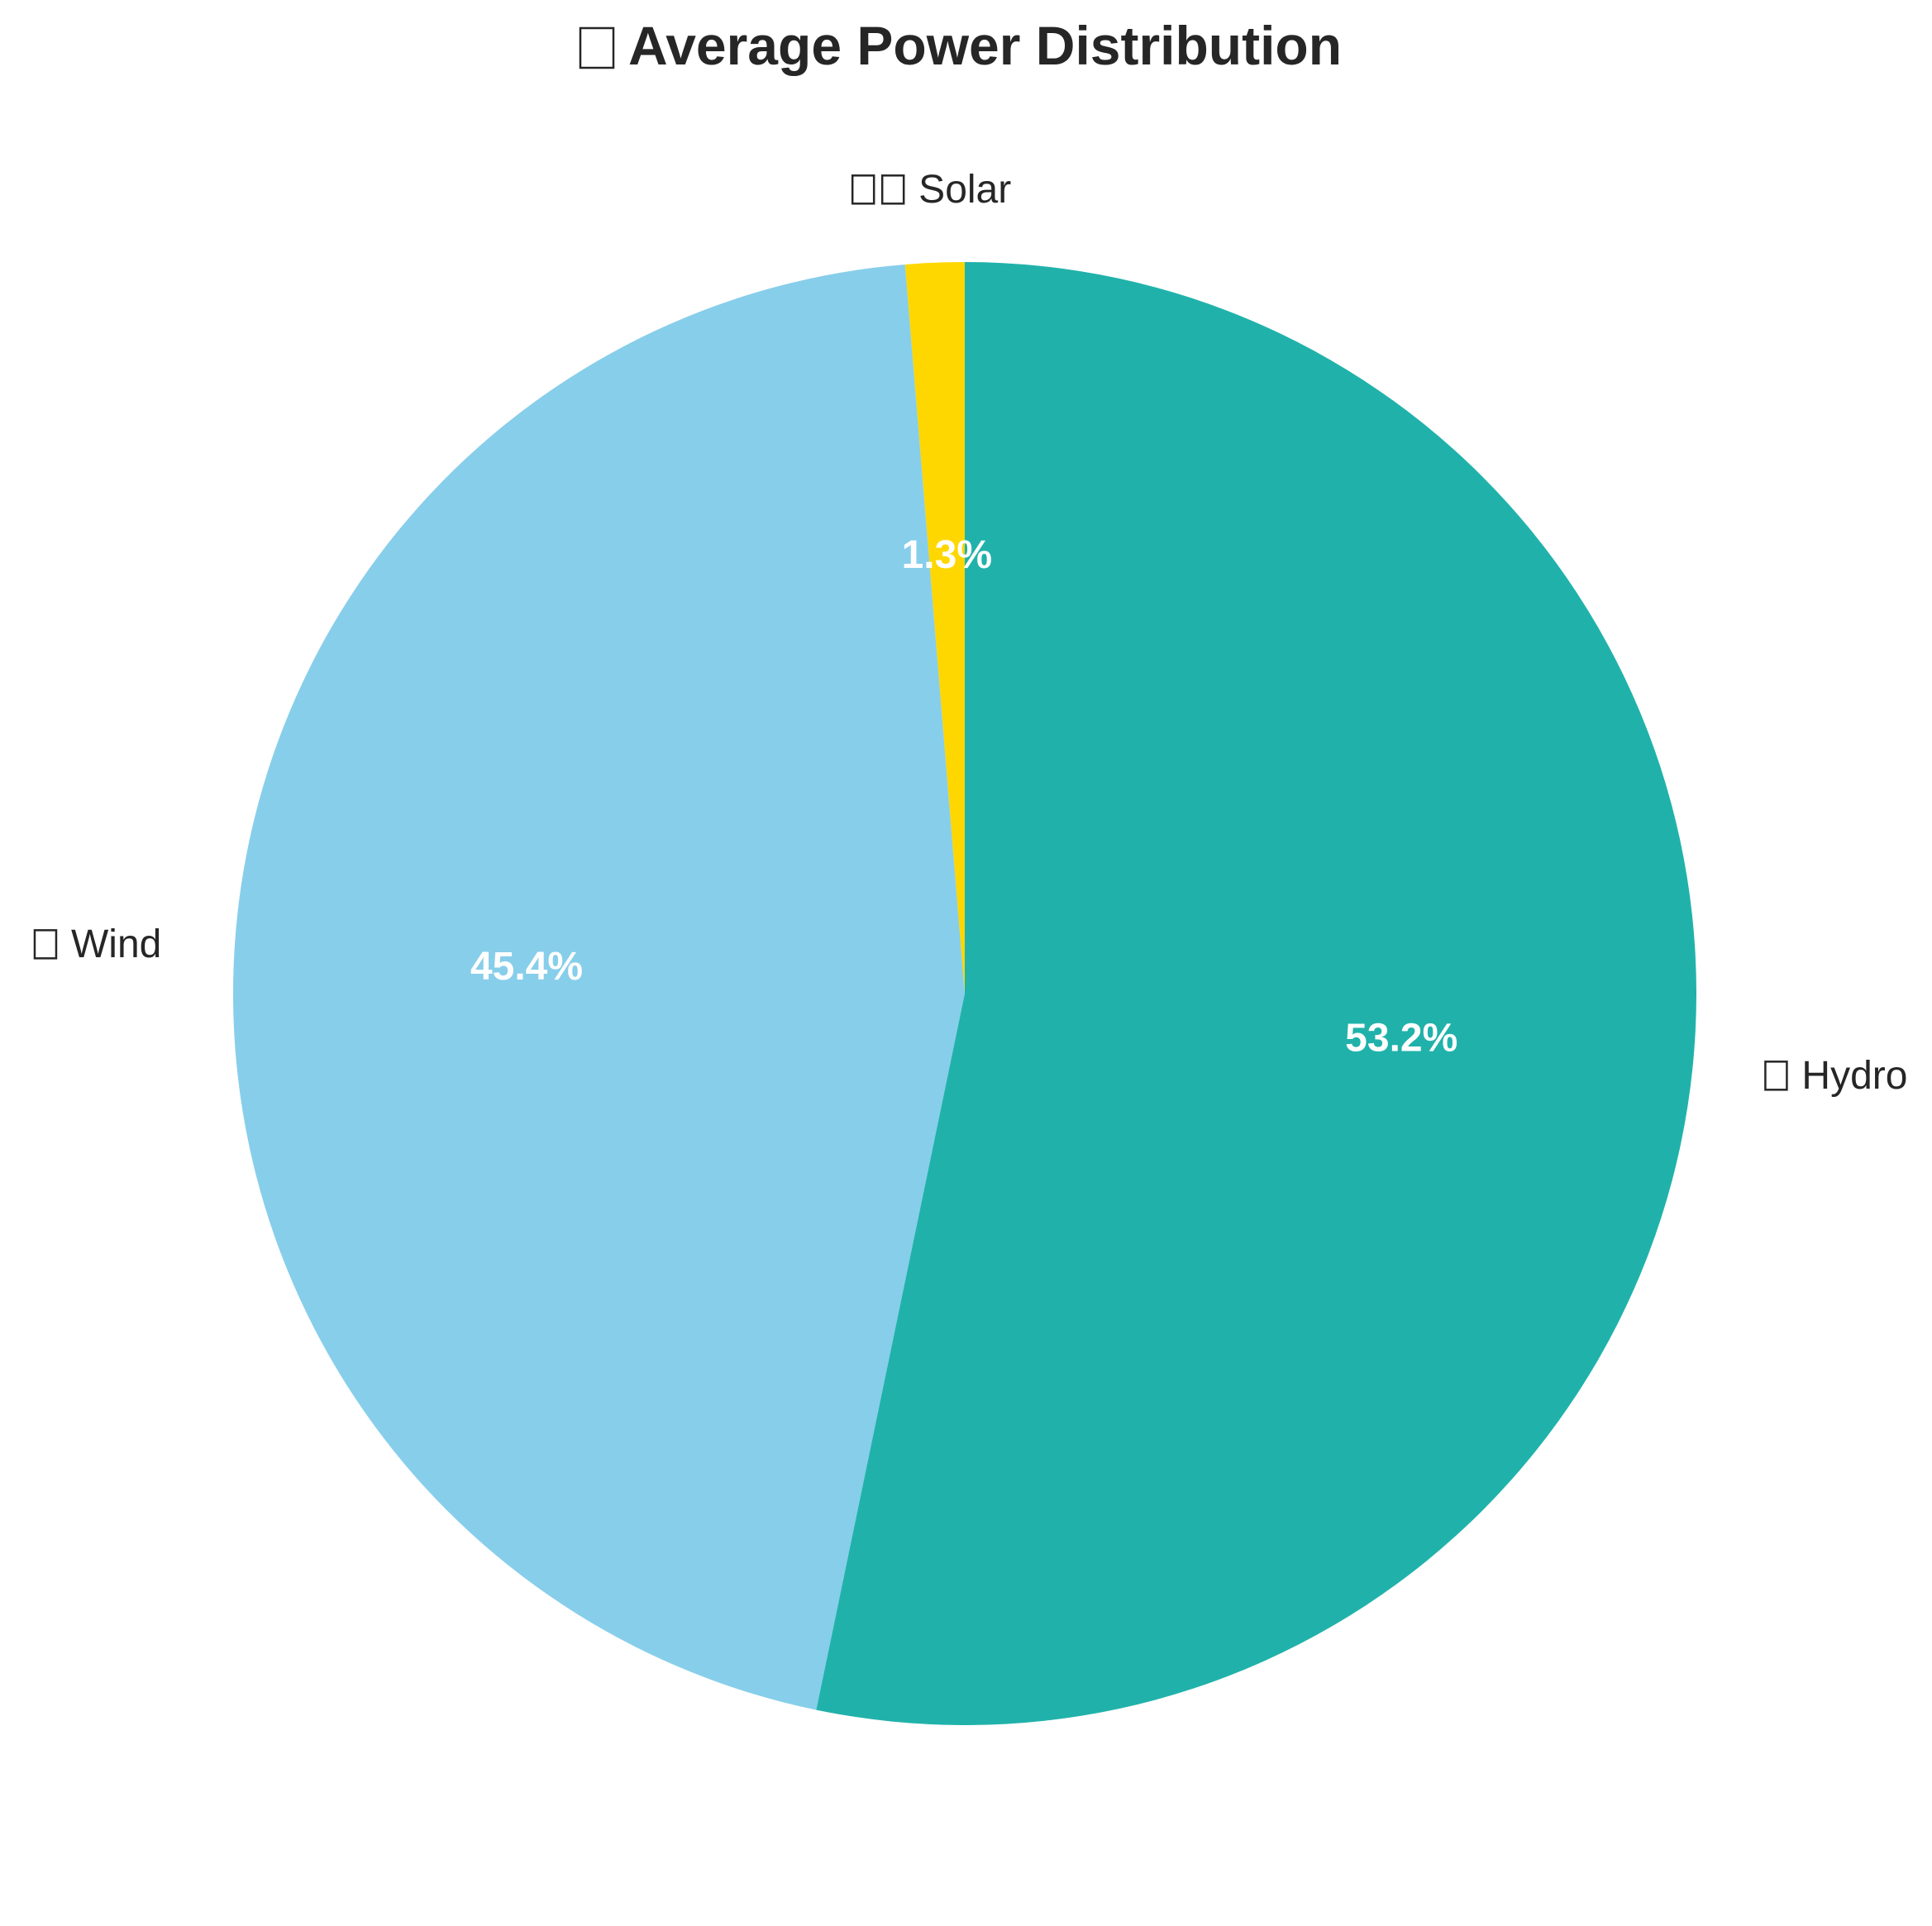 Image resolution: width=1932 pixels, height=1926 pixels. Describe the element at coordinates (116, 944) in the screenshot. I see `slice-label-text: Wind` at that location.